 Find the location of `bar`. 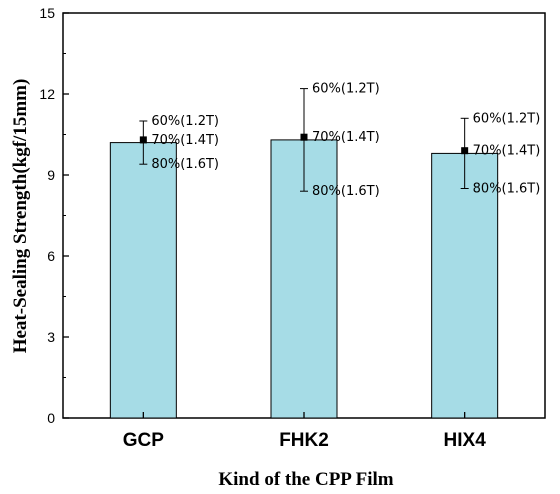

bar is located at coordinates (143, 280).